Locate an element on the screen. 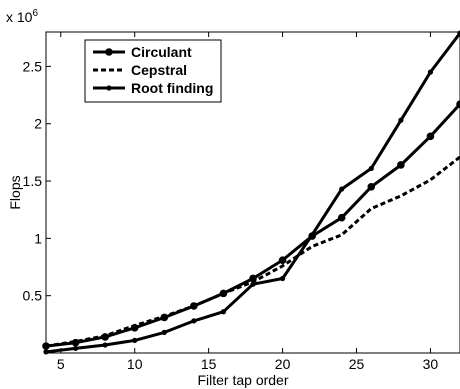 The width and height of the screenshot is (460, 389). x-tick-label: 10 is located at coordinates (135, 364).